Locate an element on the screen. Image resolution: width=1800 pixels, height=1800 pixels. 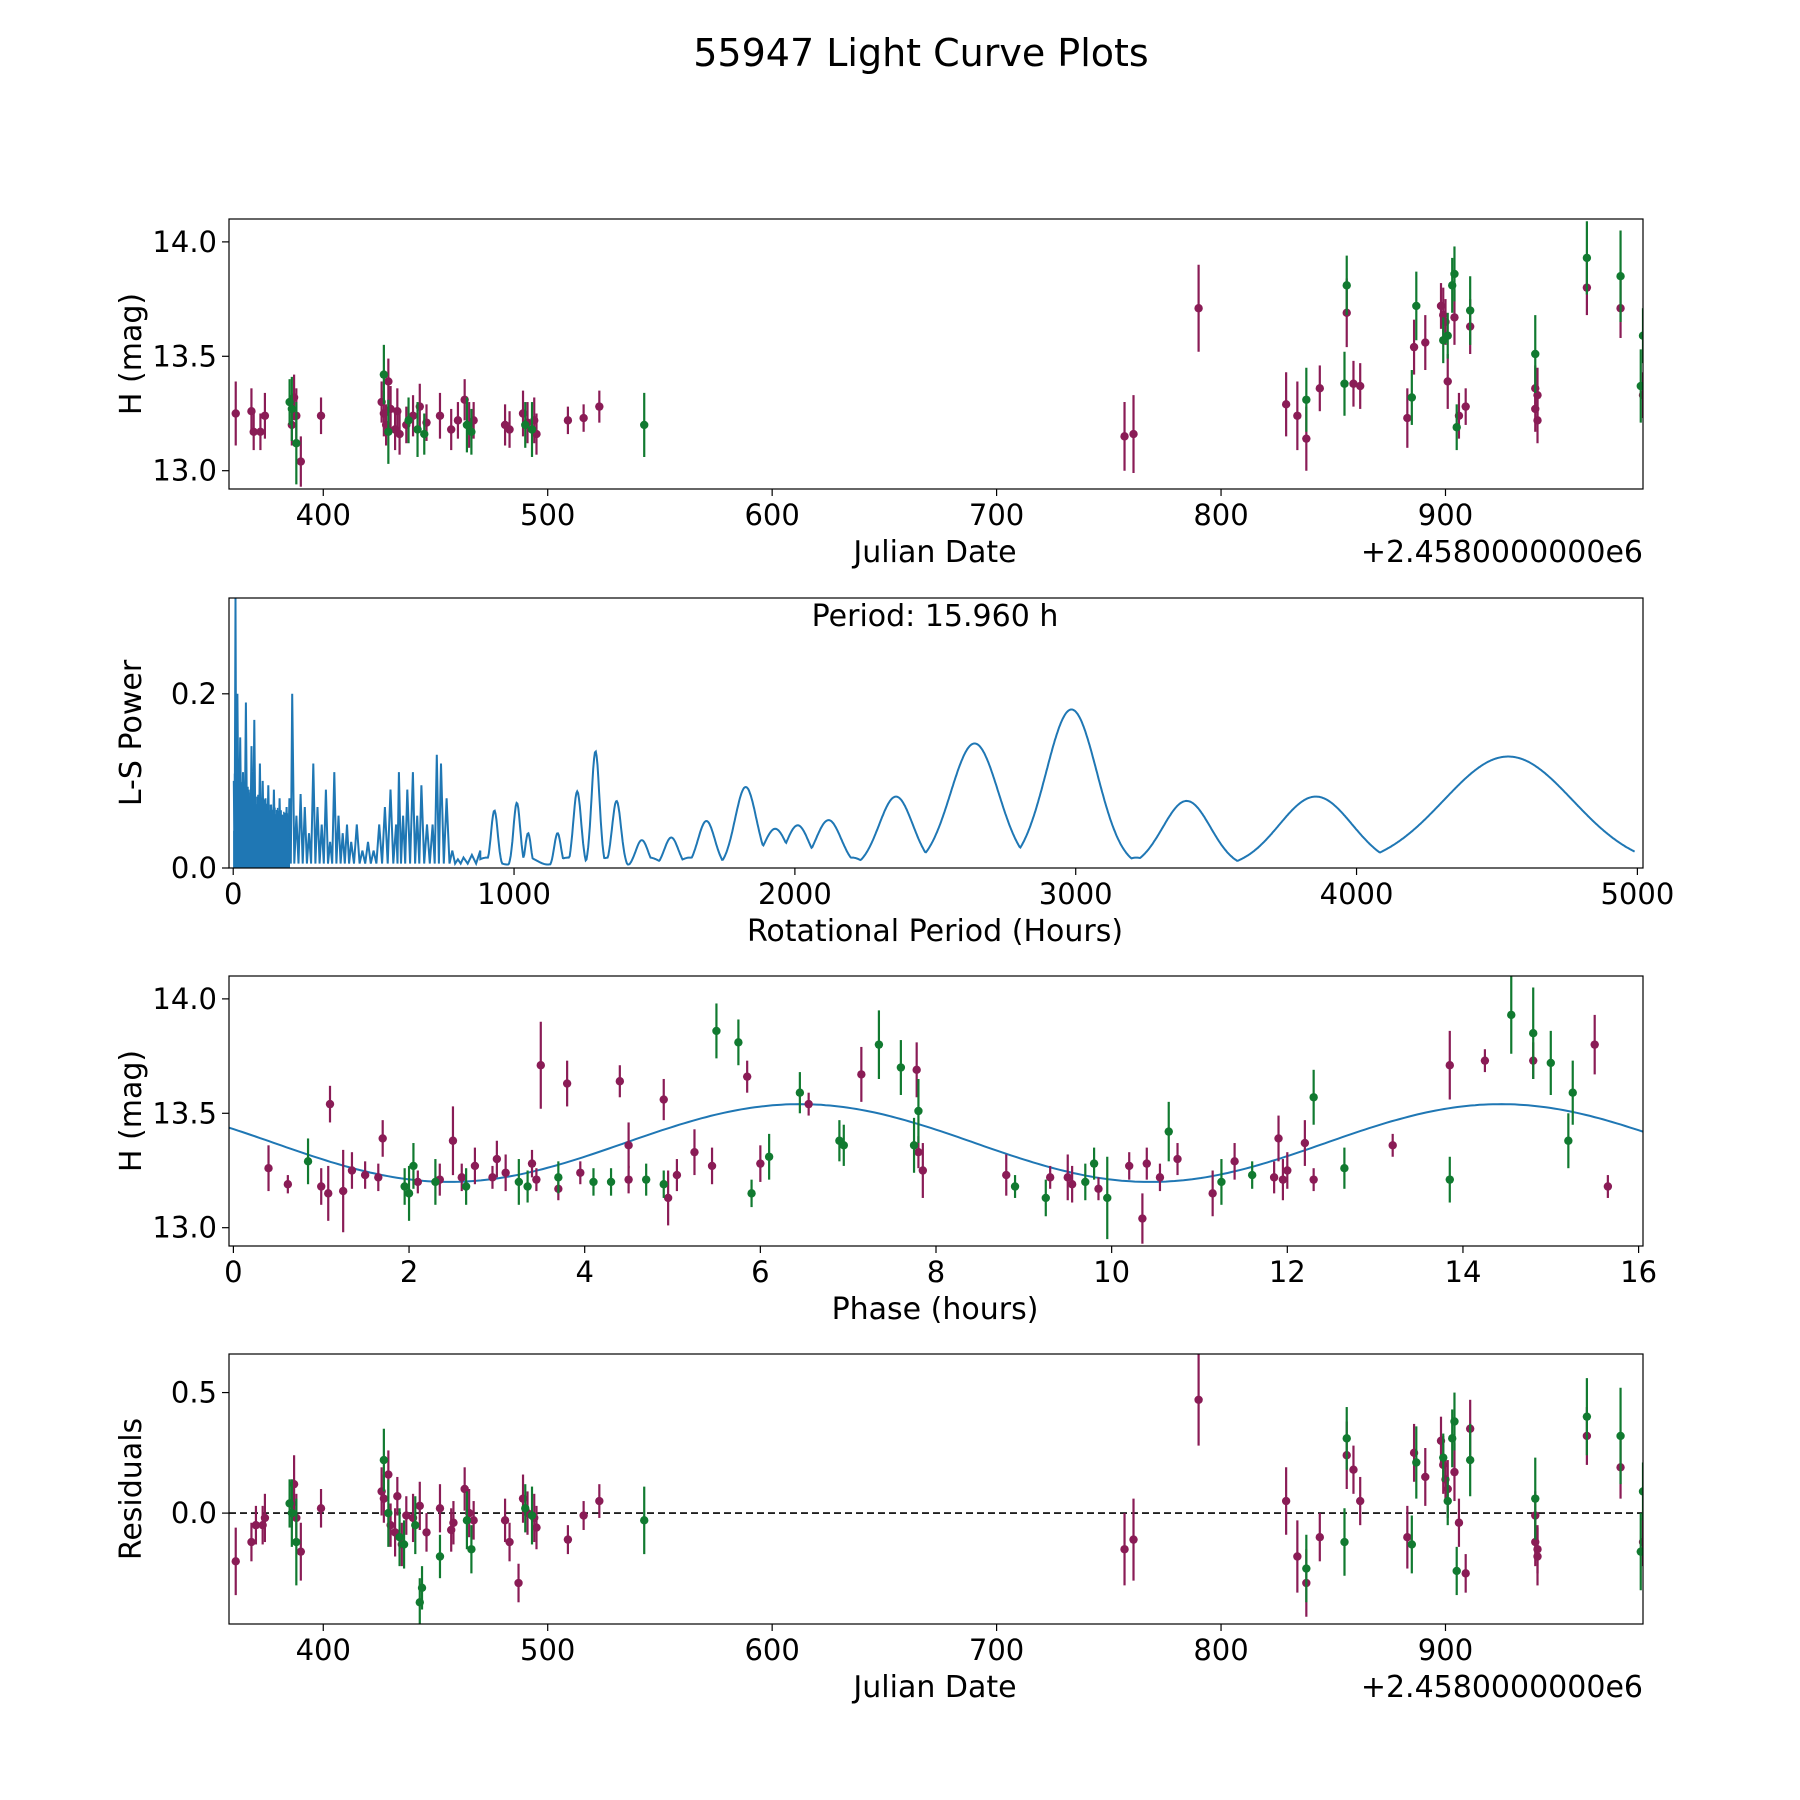
model-fit-curve is located at coordinates (936, 1143).